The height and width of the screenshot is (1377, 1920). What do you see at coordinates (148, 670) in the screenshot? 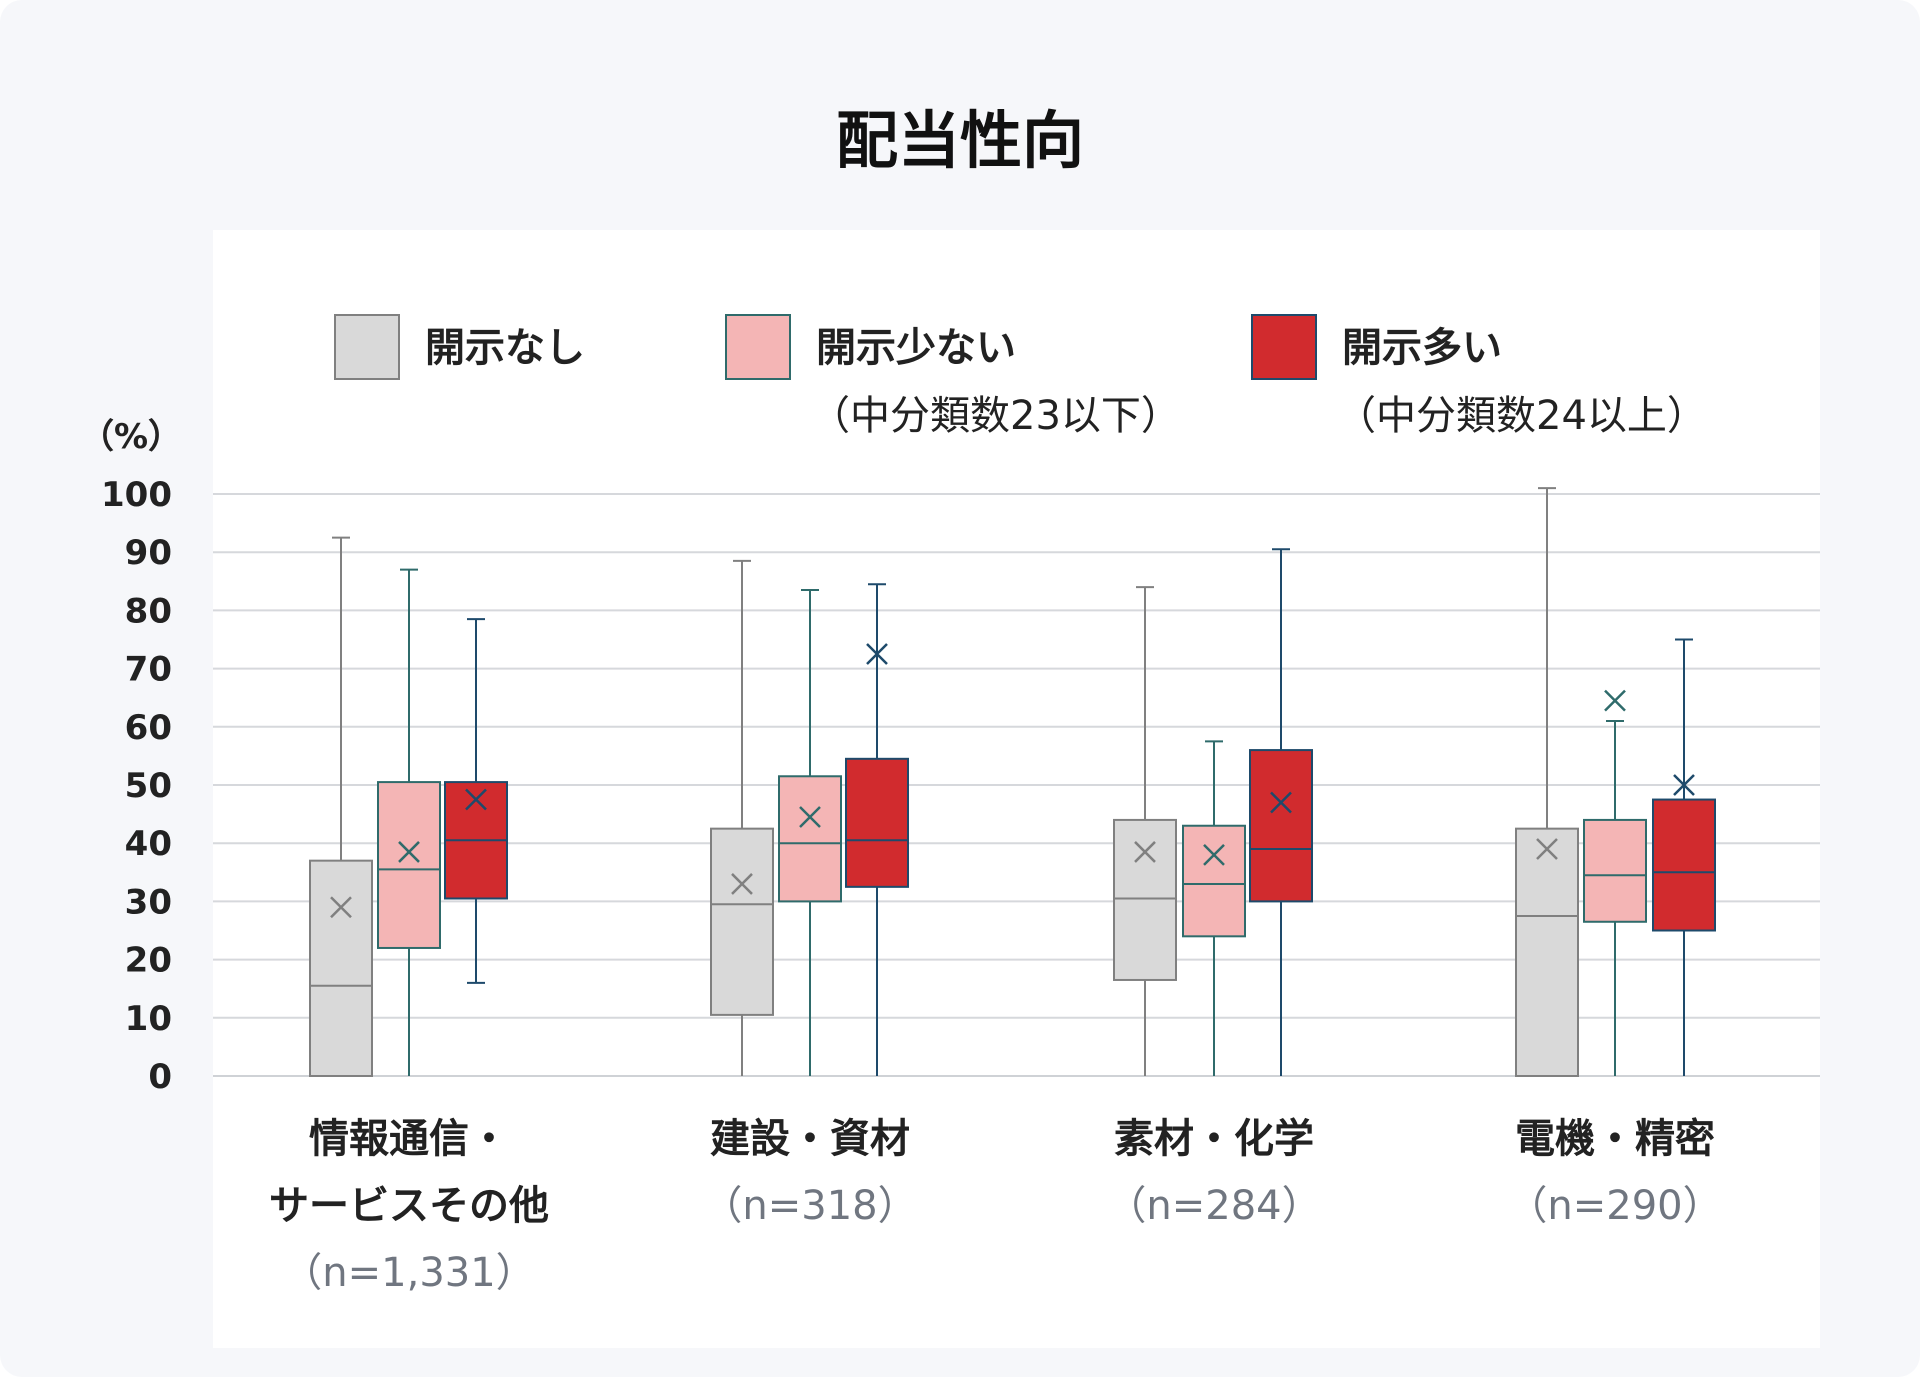
I see `y-tick-label: 70` at bounding box center [148, 670].